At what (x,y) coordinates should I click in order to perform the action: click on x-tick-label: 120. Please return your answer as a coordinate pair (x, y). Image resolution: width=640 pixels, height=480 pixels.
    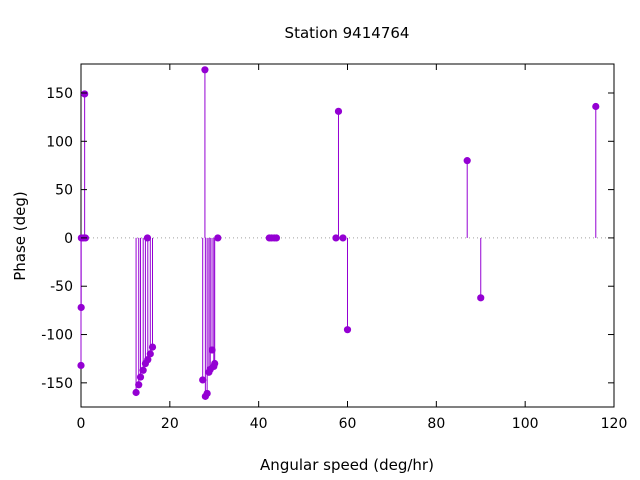
    Looking at the image, I should click on (614, 424).